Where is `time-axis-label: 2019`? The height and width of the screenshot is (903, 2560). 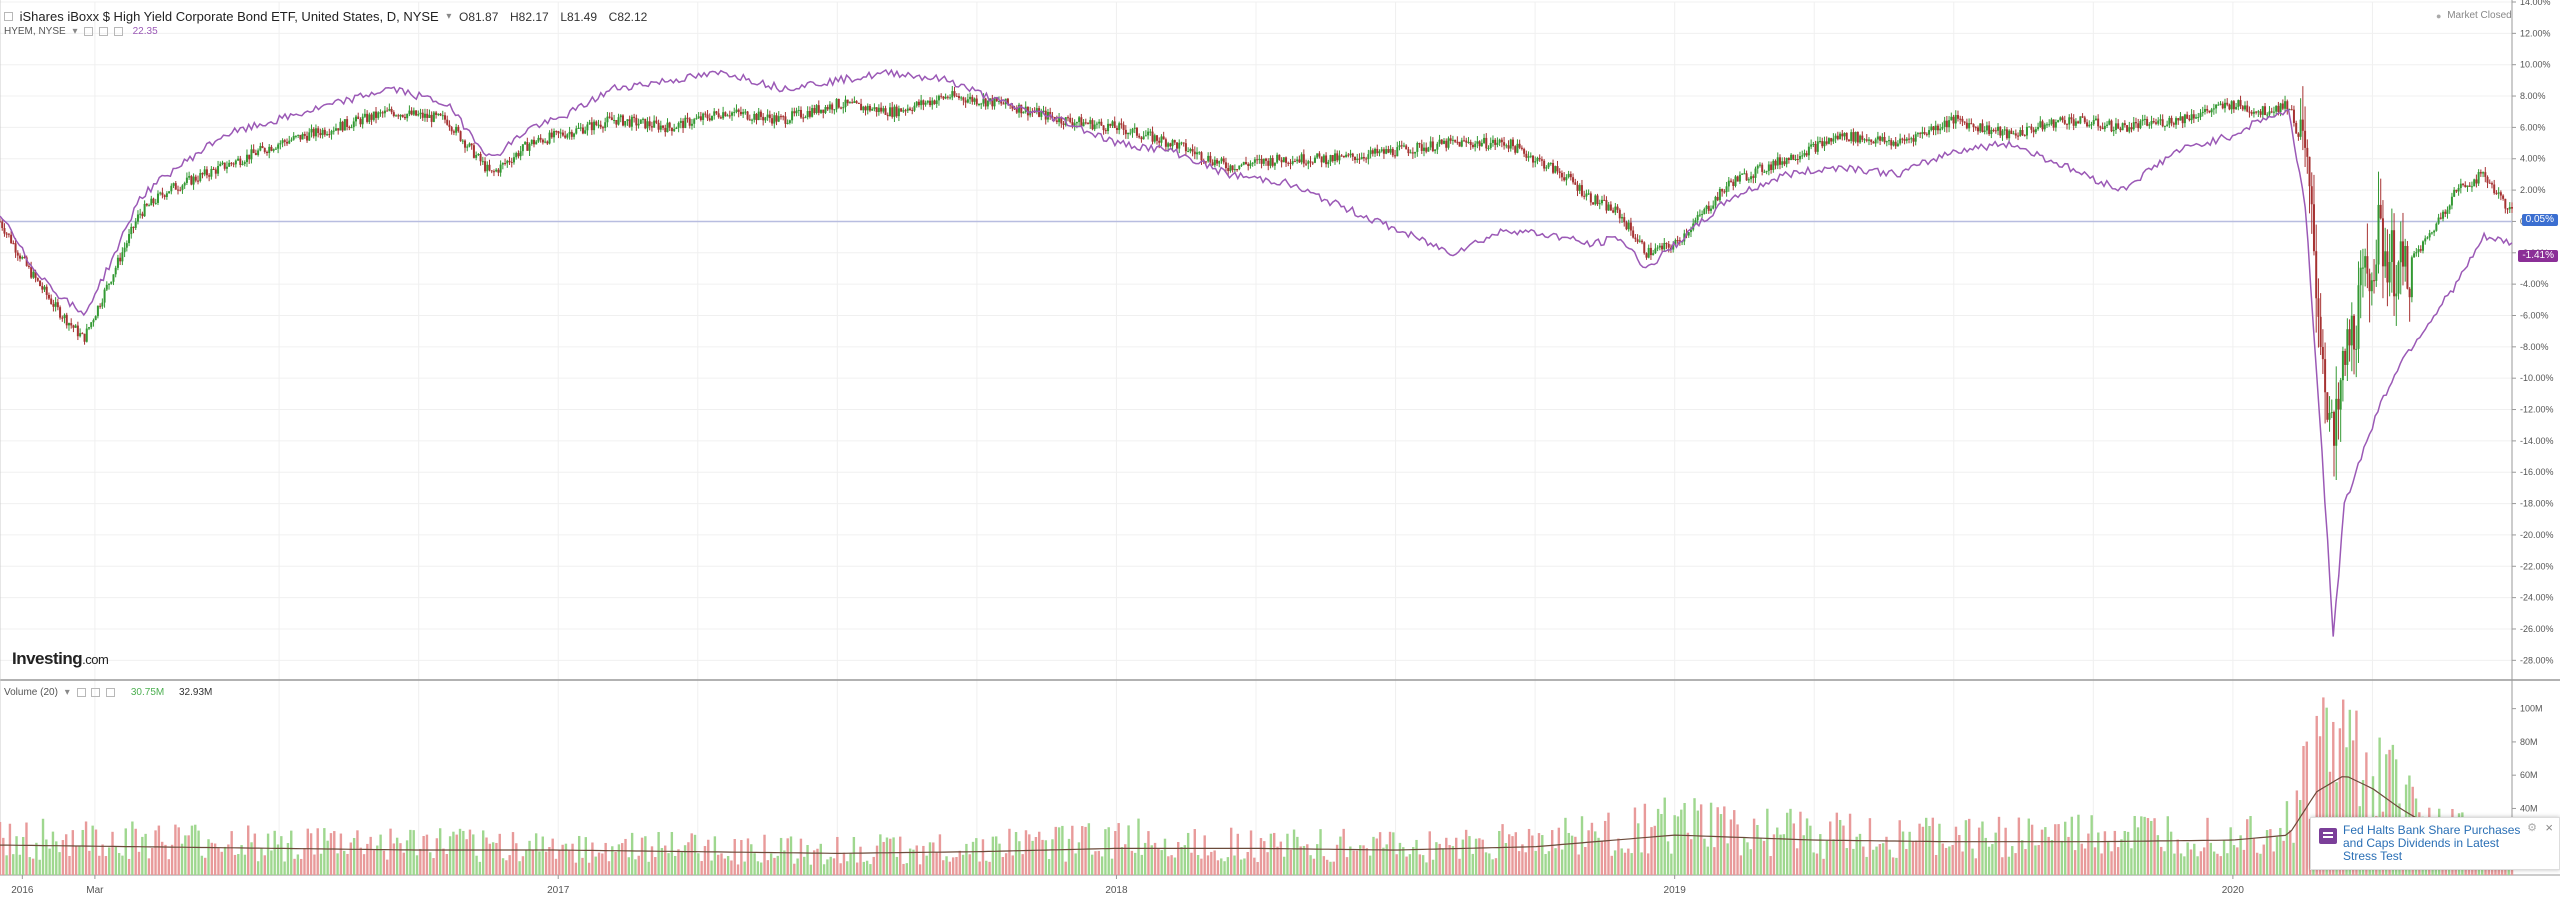
time-axis-label: 2019 is located at coordinates (1675, 890).